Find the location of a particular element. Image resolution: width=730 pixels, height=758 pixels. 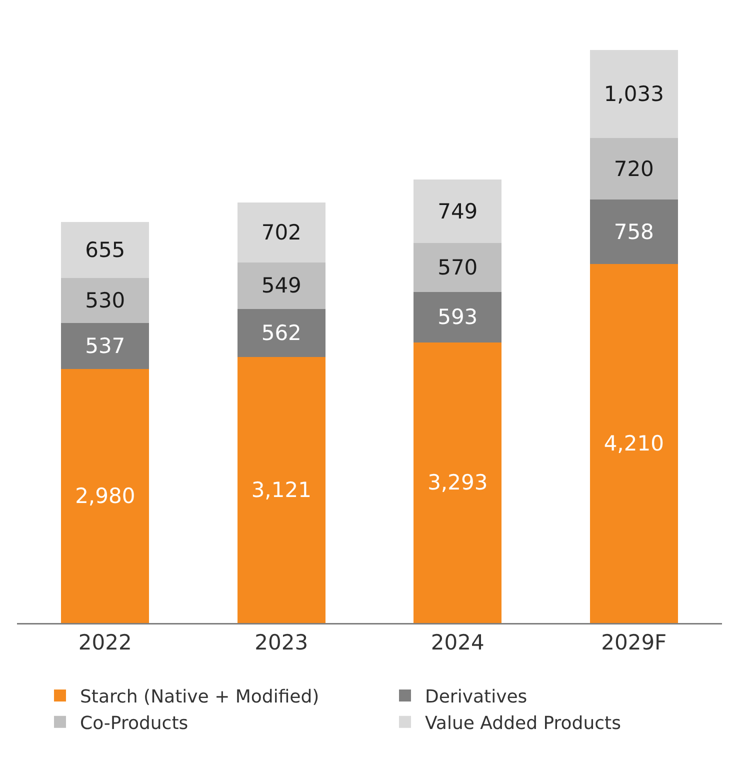

data-label: 570 is located at coordinates (458, 267).